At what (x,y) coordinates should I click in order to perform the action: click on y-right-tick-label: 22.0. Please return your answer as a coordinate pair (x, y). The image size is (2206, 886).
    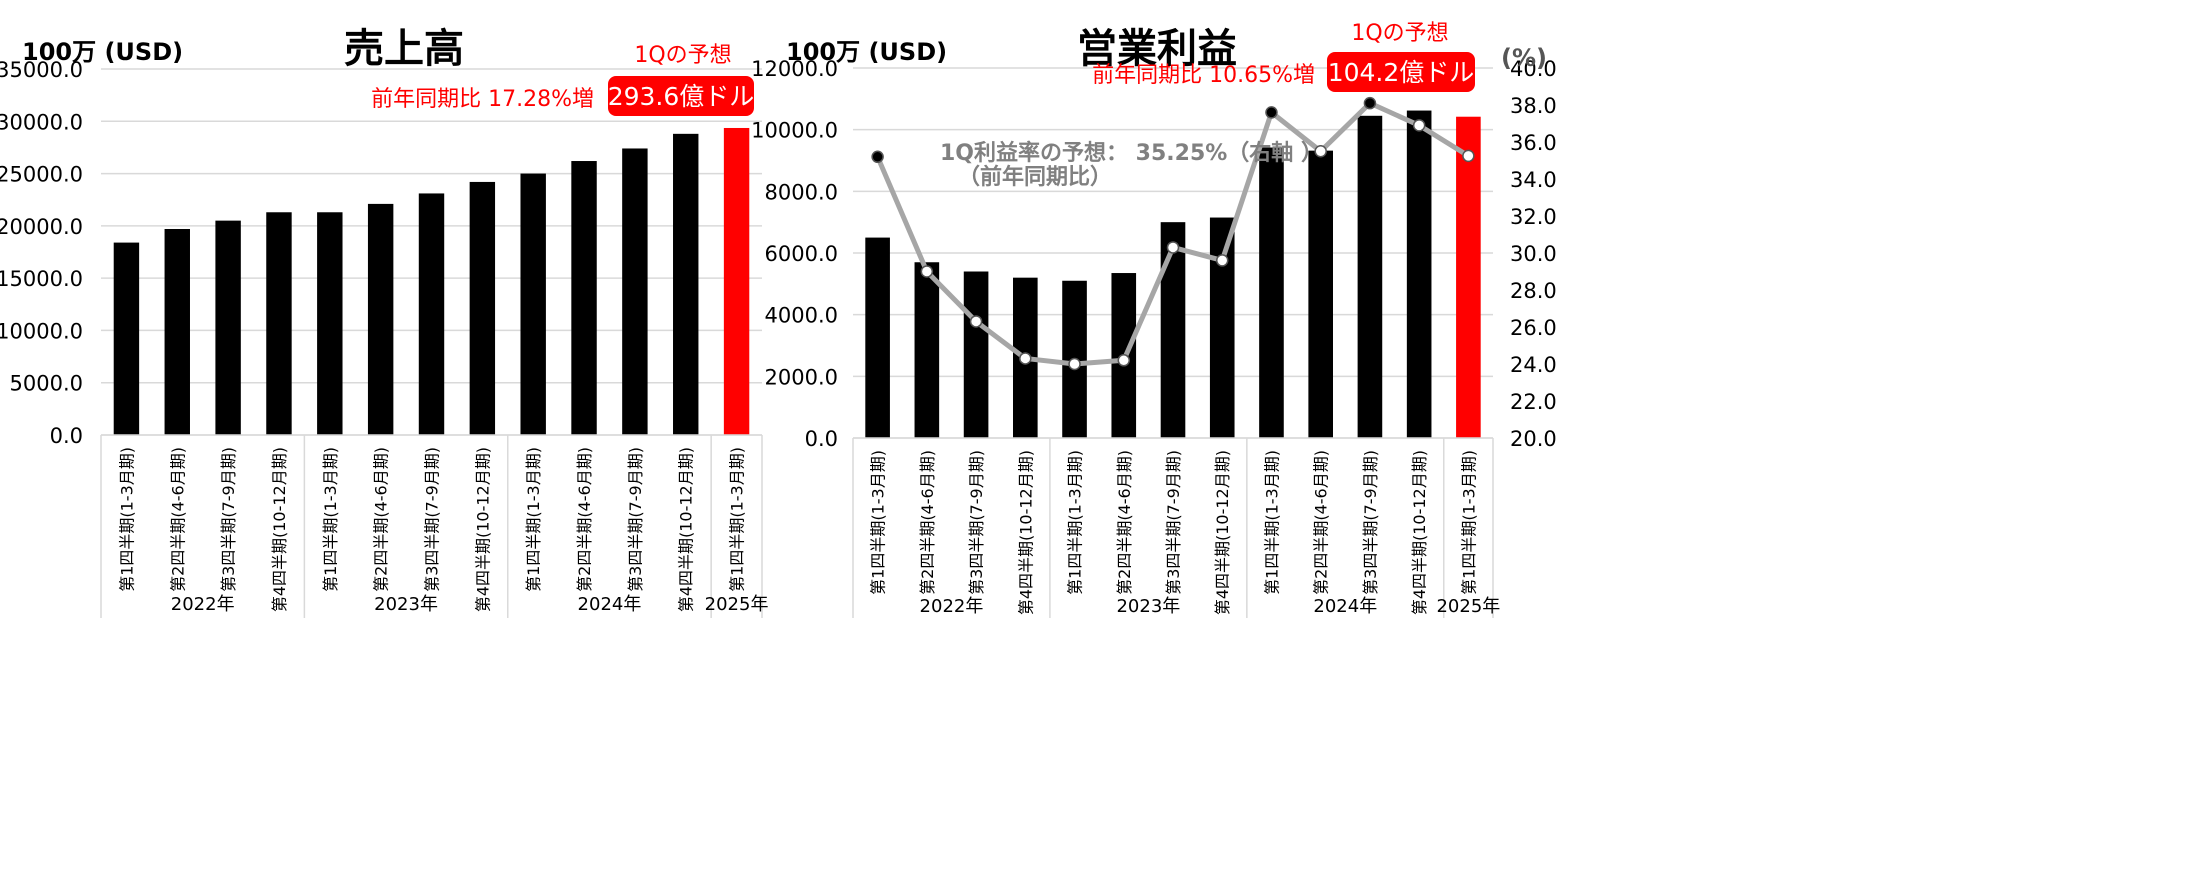
    Looking at the image, I should click on (1533, 402).